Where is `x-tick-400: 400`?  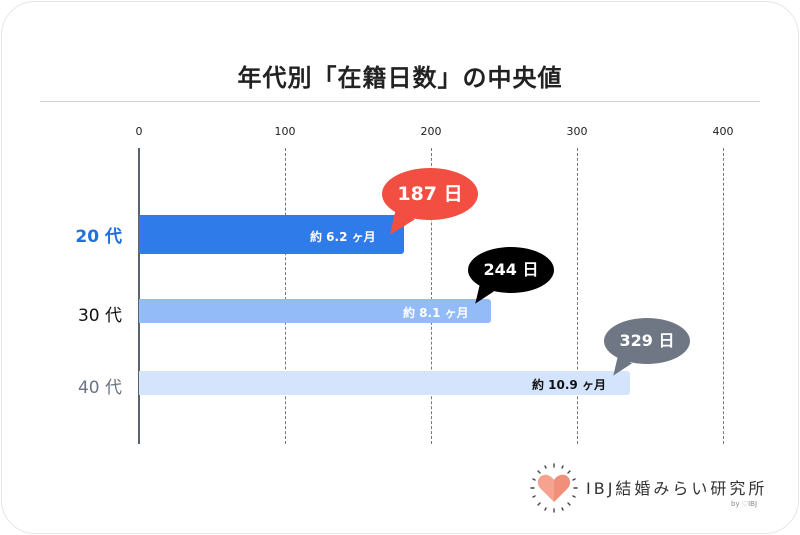
x-tick-400: 400 is located at coordinates (723, 131).